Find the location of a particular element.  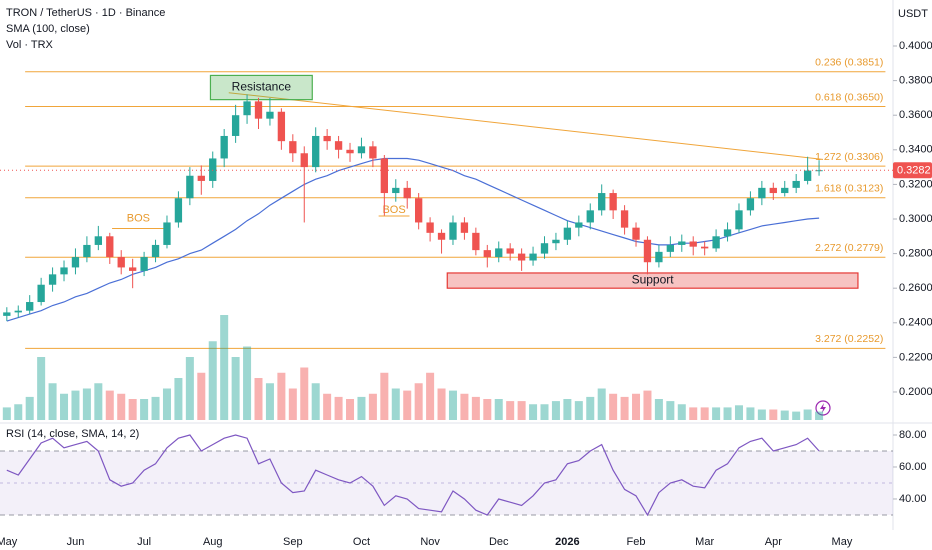

rsi-y-tick-label: 60.00 is located at coordinates (913, 467).